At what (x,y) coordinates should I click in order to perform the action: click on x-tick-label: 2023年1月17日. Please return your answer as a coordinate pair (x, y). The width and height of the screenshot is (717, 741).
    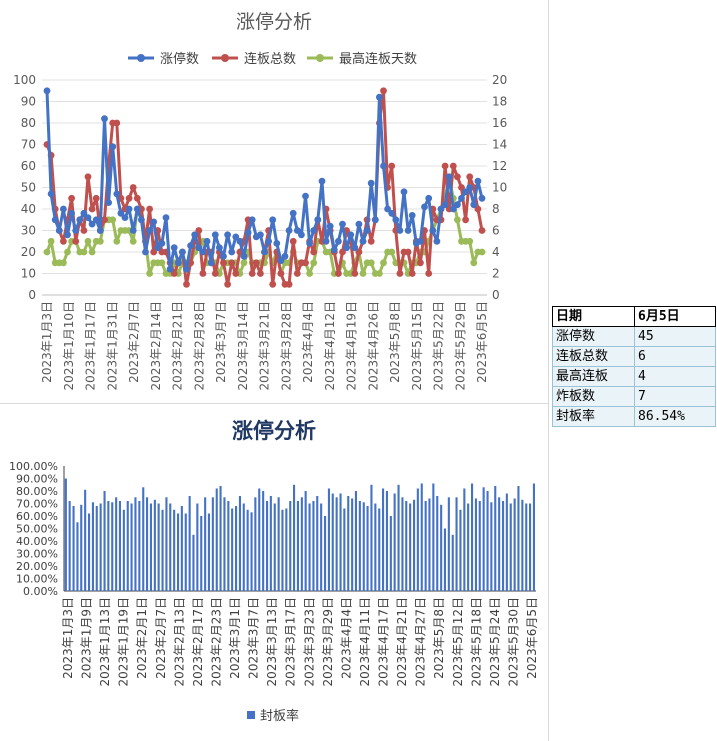
    Looking at the image, I should click on (91, 345).